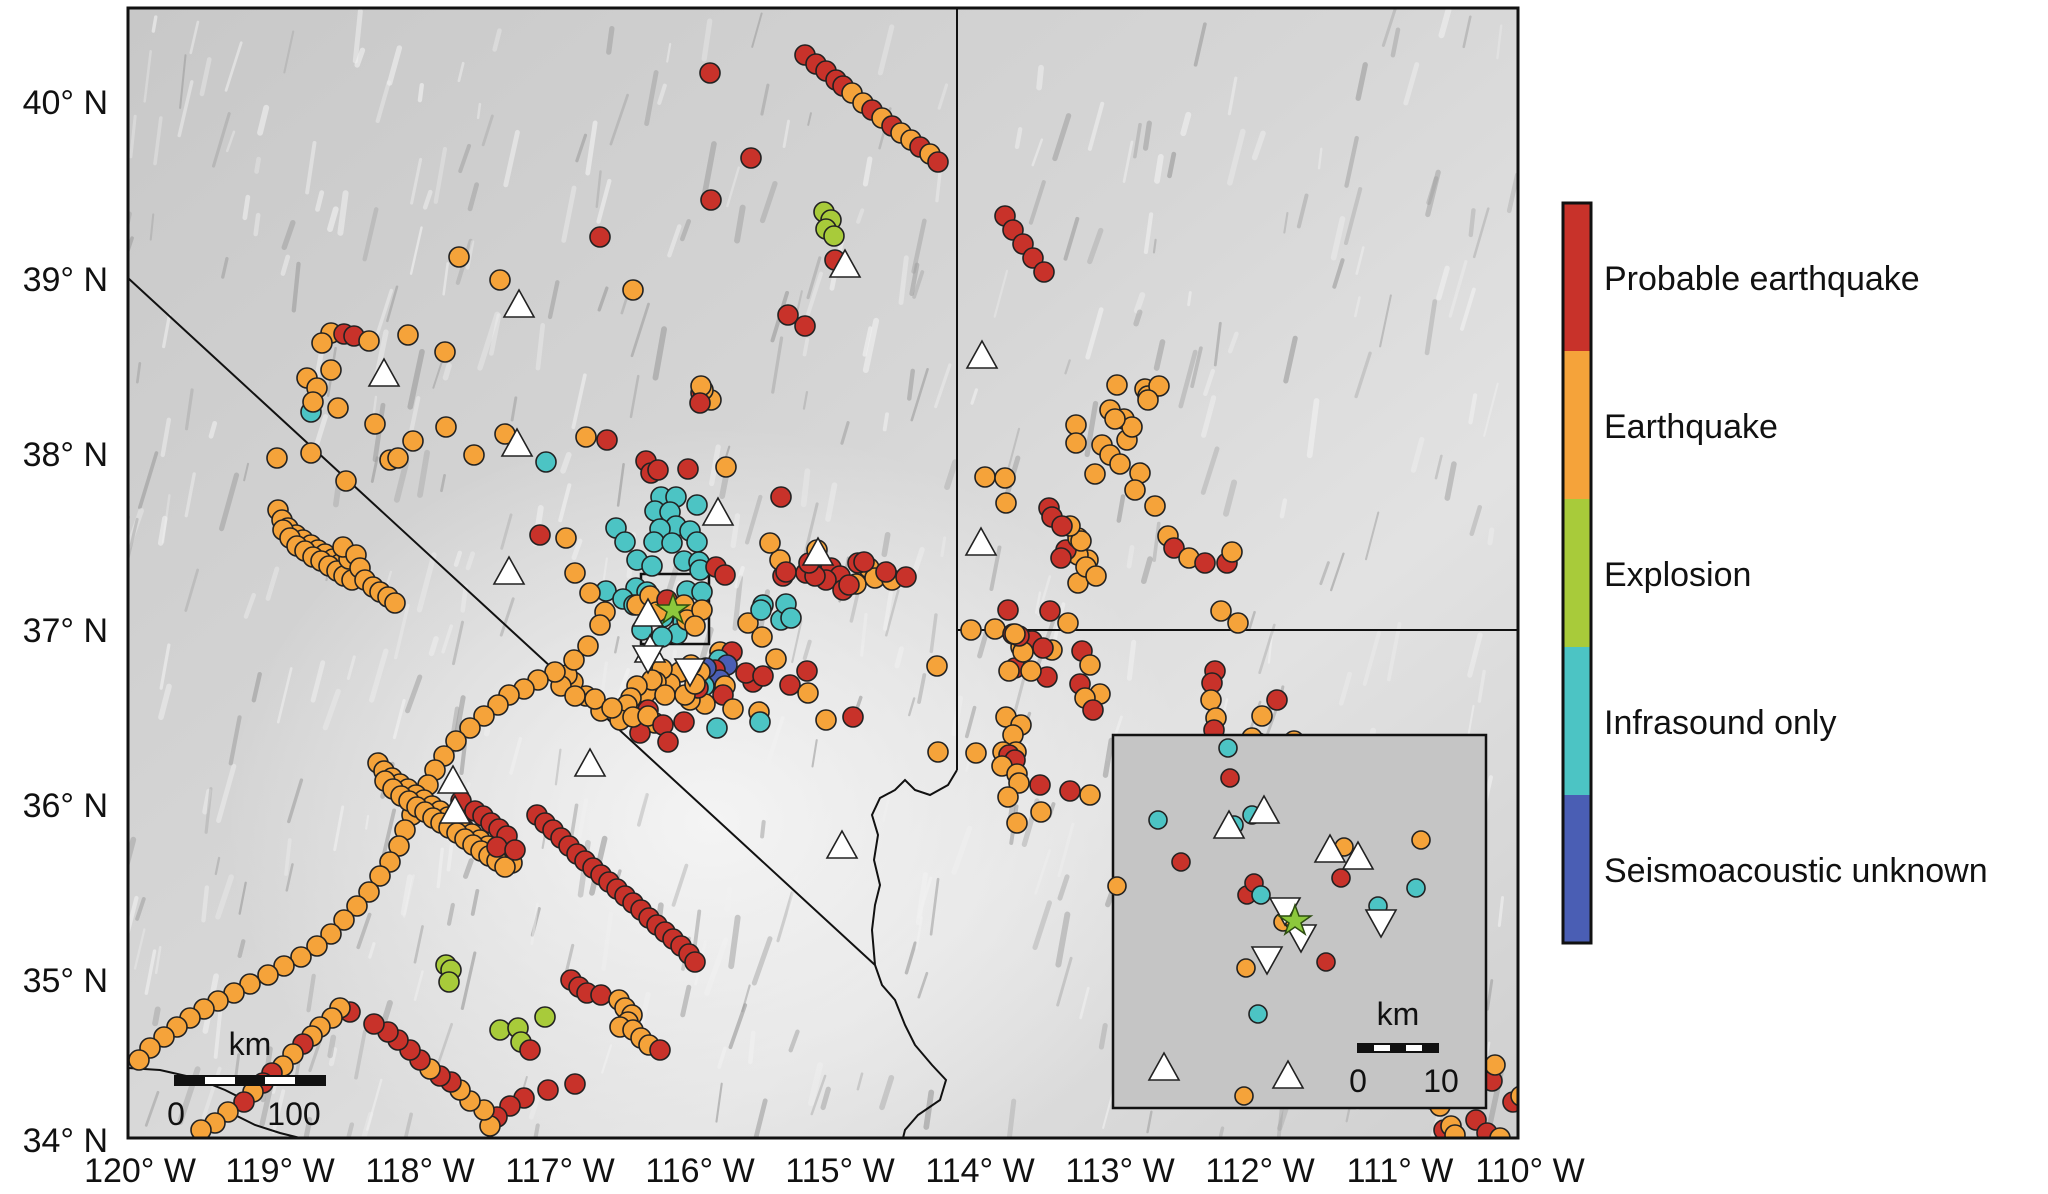 The height and width of the screenshot is (1194, 2048). I want to click on legend-swatch-earthquake, so click(1577, 425).